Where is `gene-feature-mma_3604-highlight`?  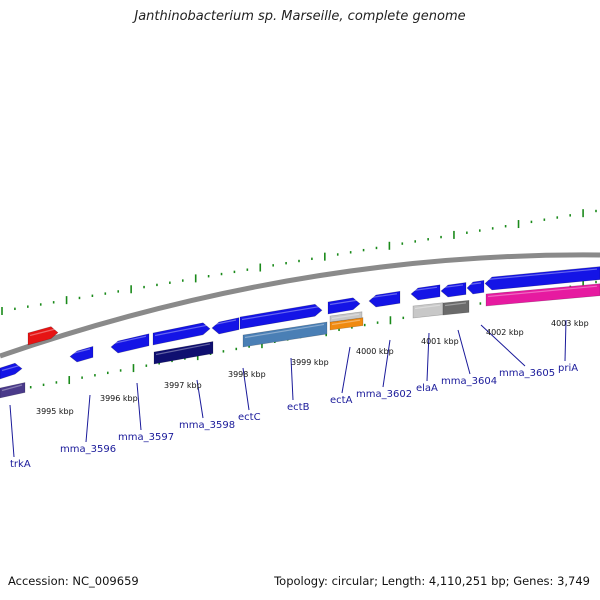
gene-feature-mma_3604-highlight is located at coordinates (453, 286).